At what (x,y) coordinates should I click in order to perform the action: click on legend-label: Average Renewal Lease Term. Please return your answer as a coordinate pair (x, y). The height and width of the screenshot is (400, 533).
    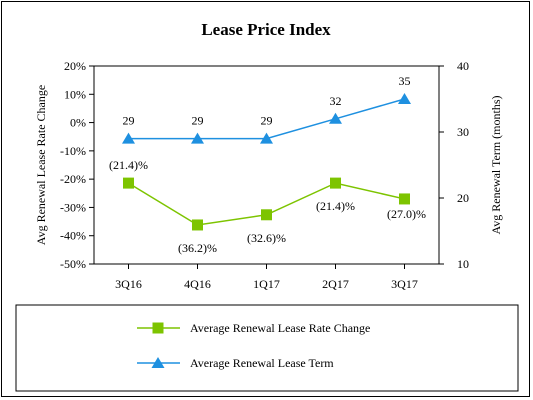
    Looking at the image, I should click on (262, 363).